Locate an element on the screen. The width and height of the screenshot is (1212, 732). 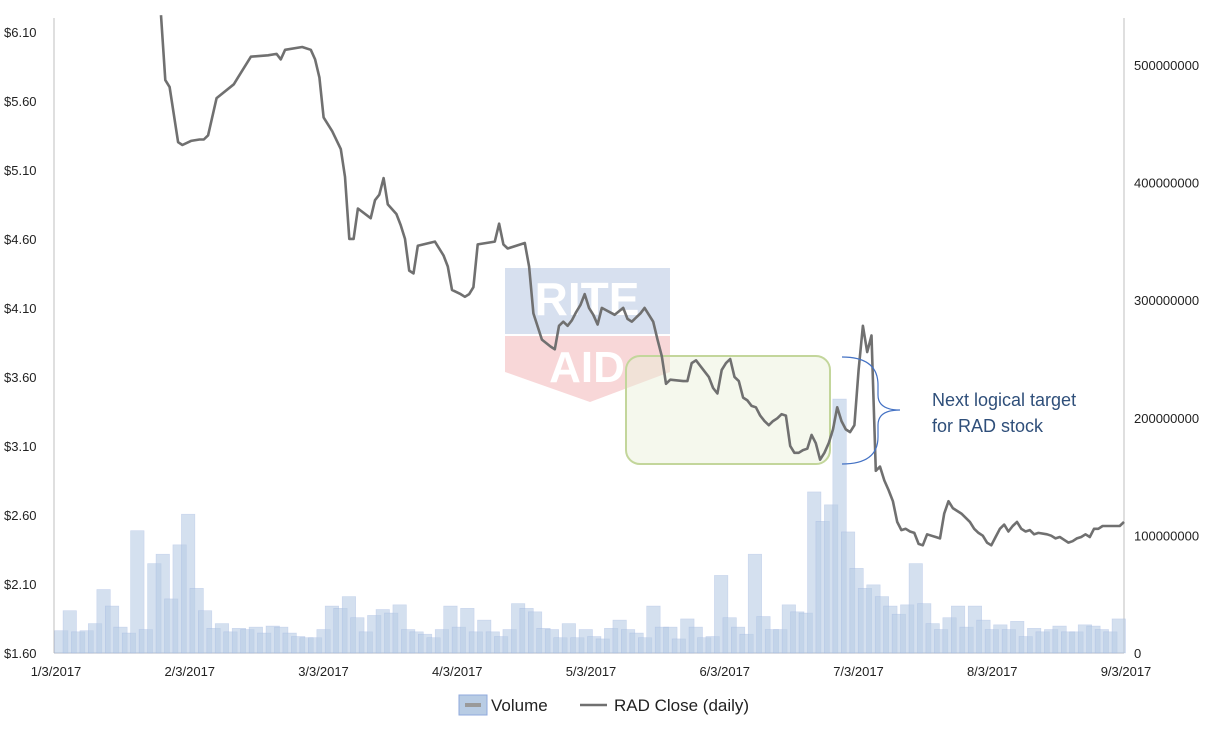
logo-bottom-shield is located at coordinates (587, 369).